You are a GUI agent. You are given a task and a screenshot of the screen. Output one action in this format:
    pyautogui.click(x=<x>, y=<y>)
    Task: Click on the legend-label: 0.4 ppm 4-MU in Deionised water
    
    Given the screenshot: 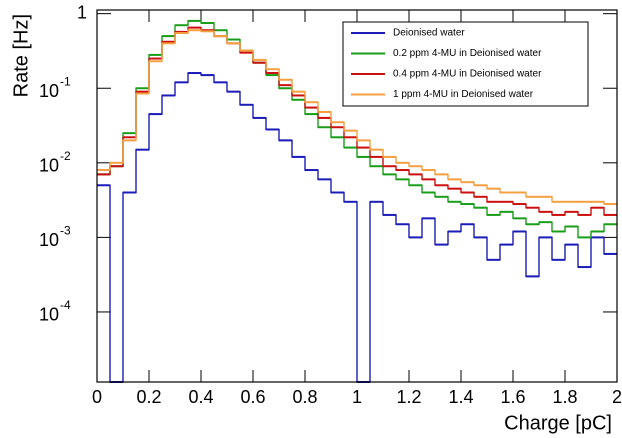 What is the action you would take?
    pyautogui.click(x=467, y=74)
    